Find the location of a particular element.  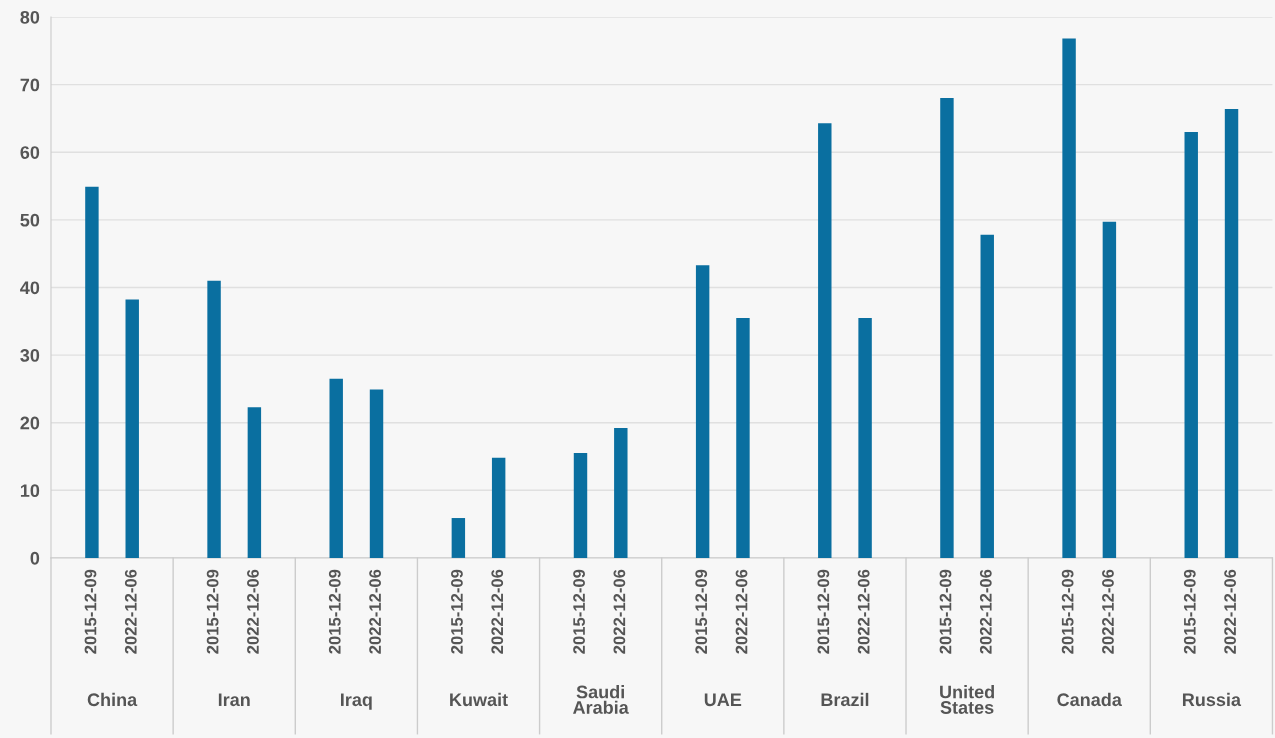

x-tick-label: China is located at coordinates (112, 699).